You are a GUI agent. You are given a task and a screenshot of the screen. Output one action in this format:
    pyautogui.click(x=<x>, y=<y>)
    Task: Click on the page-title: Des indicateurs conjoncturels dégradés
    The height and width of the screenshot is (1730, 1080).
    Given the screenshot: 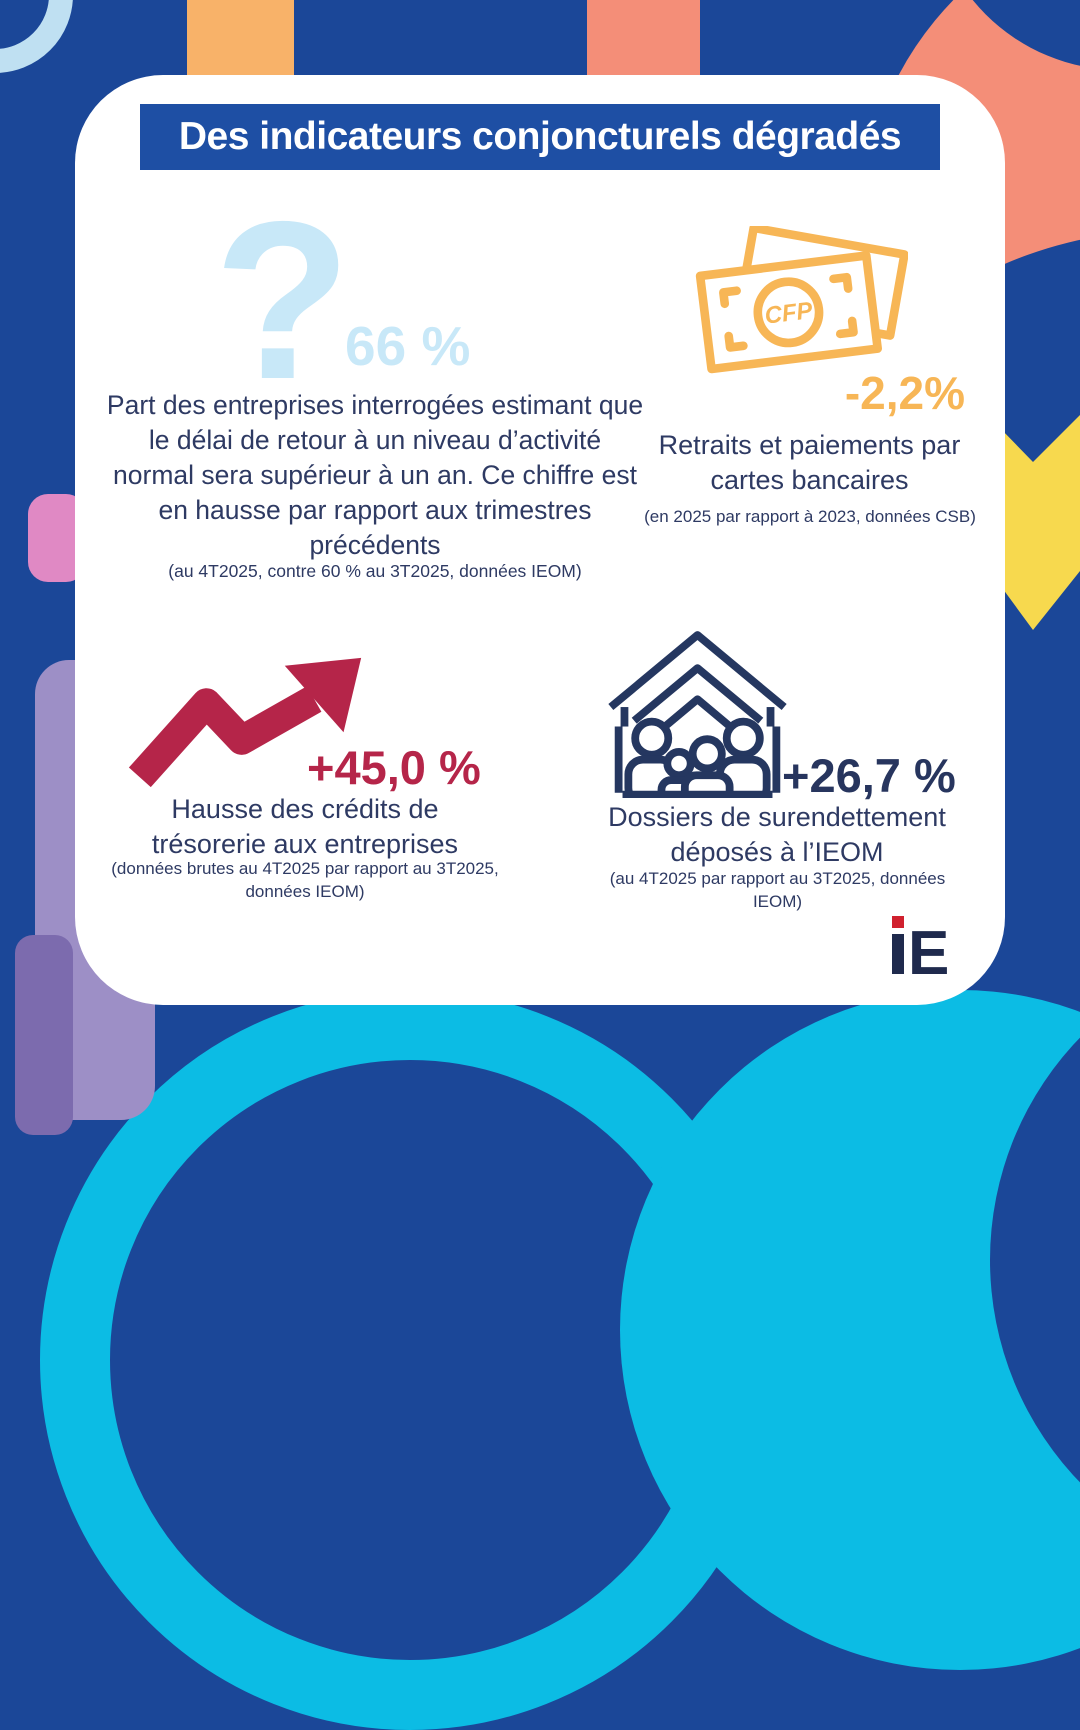 What is the action you would take?
    pyautogui.click(x=540, y=136)
    